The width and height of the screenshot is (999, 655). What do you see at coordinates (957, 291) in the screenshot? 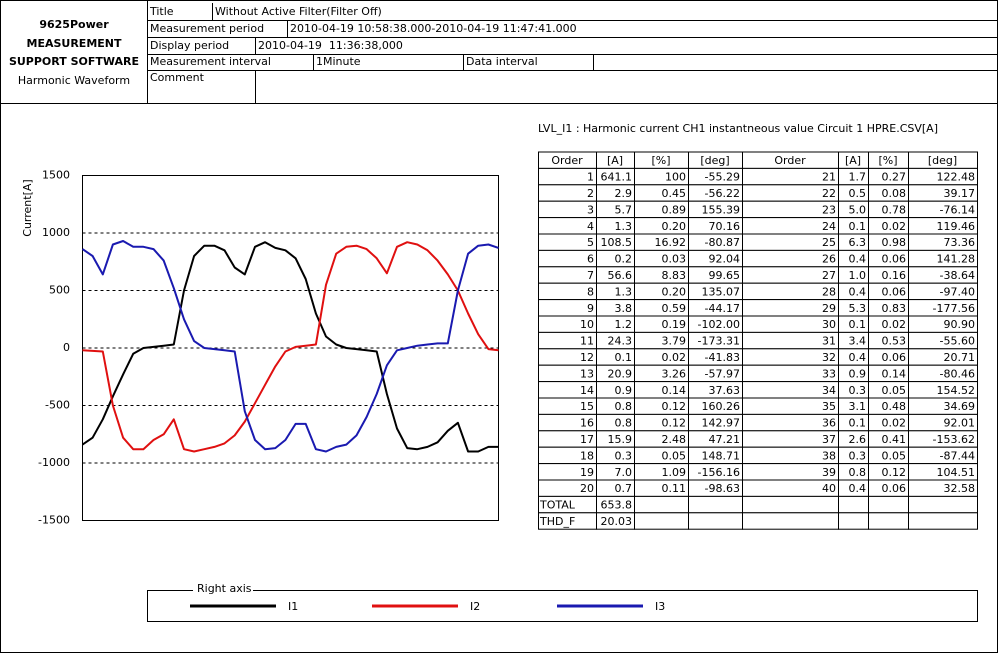
I see `table-value: -97.40` at bounding box center [957, 291].